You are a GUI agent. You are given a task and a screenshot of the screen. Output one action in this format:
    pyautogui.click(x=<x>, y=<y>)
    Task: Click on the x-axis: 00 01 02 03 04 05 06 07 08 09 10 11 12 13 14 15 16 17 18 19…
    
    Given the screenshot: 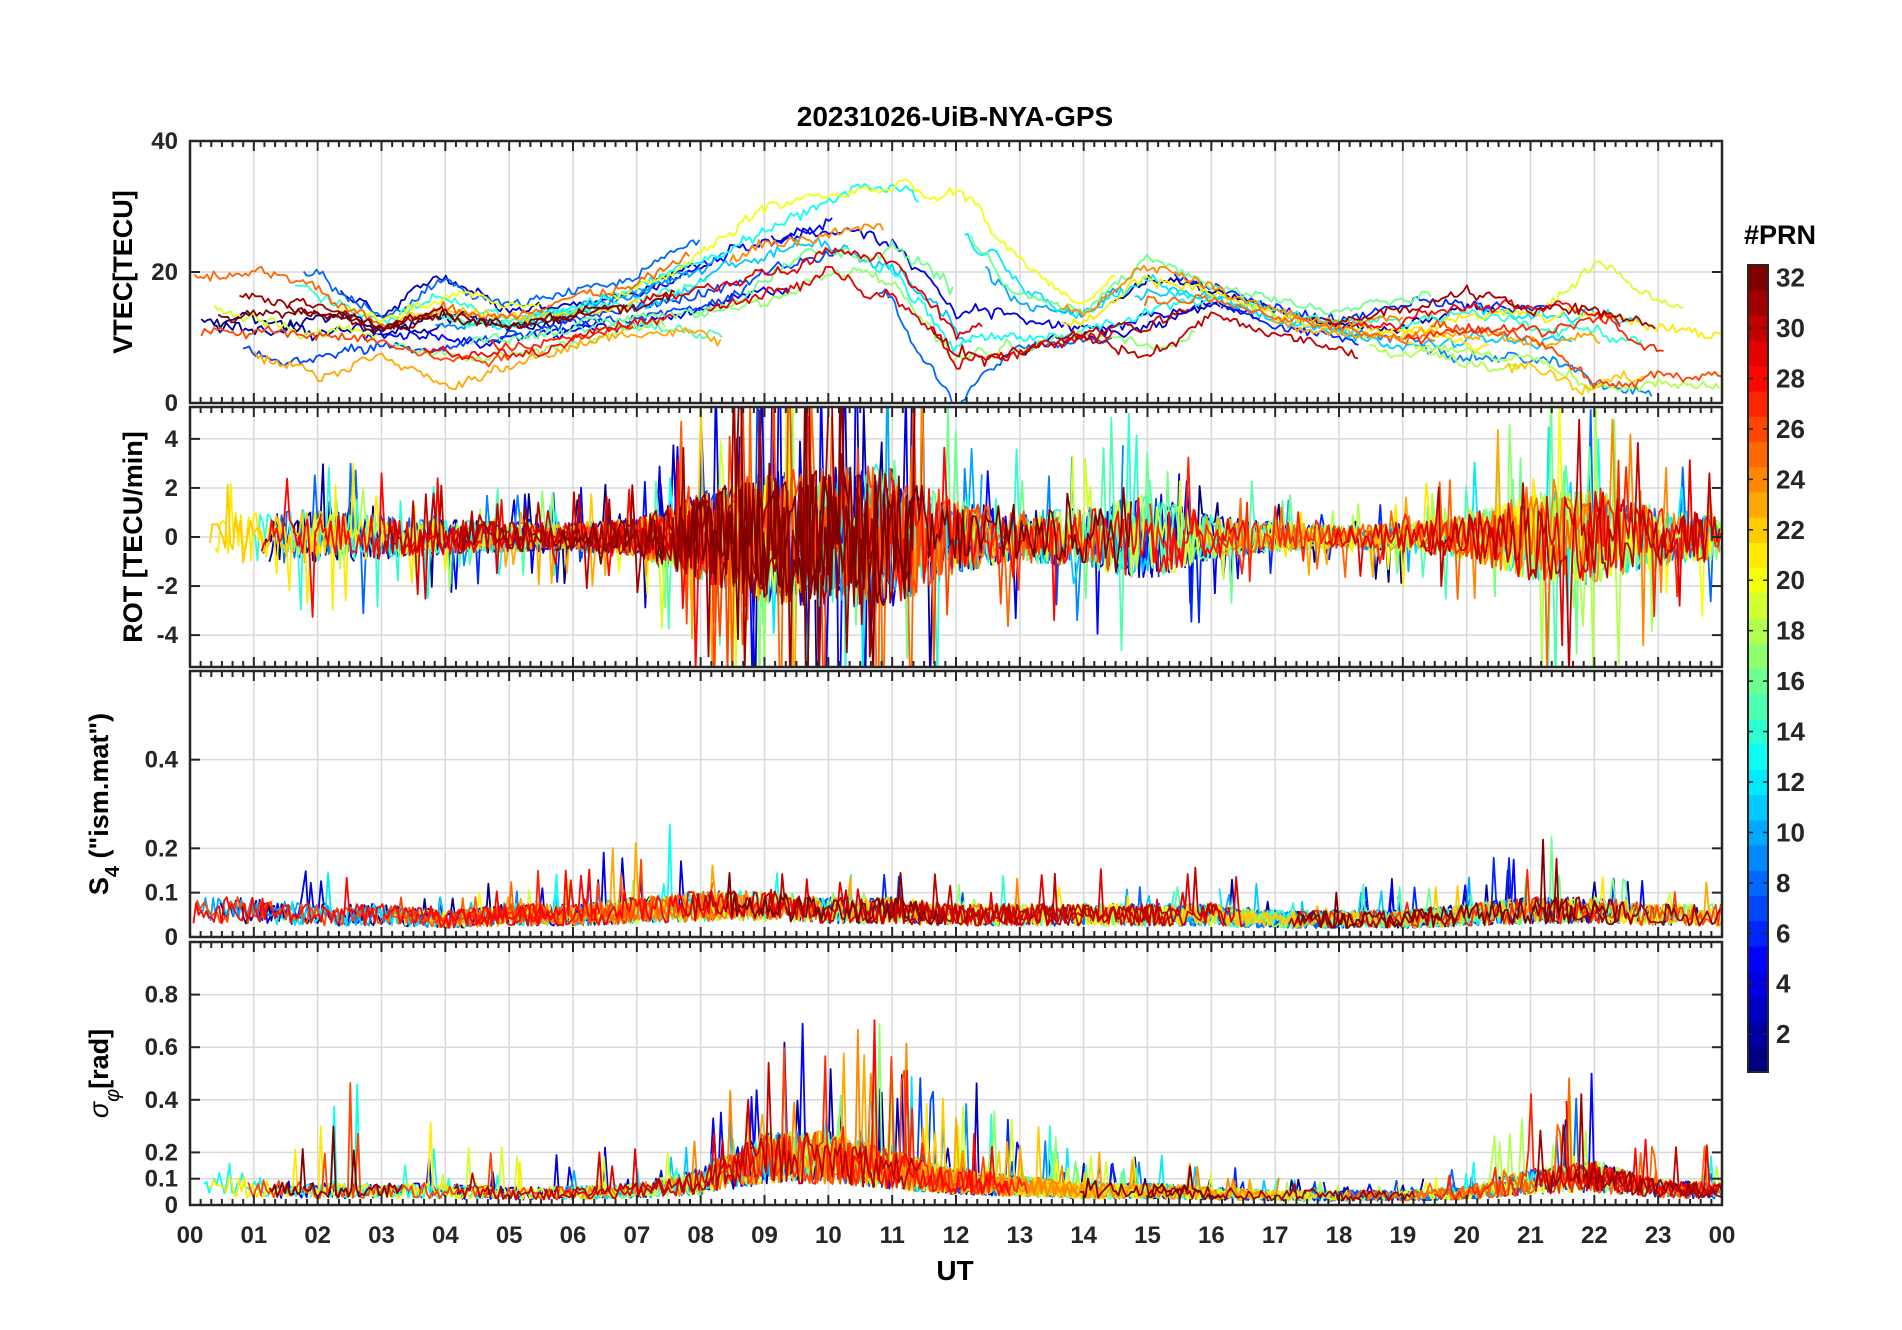 What is the action you would take?
    pyautogui.click(x=956, y=1235)
    